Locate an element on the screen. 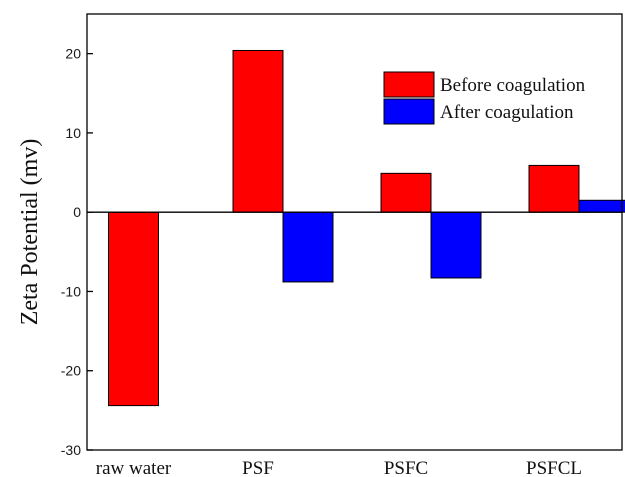  x-axis: raw water PSF PSFC PSFCL is located at coordinates (339, 467).